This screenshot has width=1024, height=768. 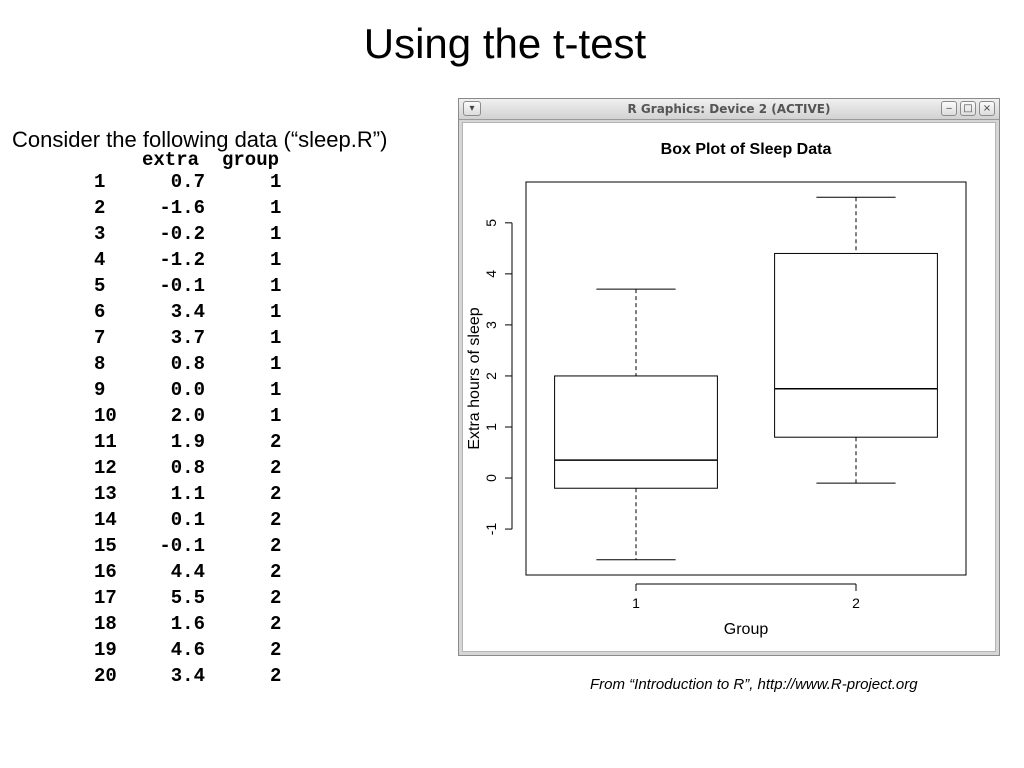 I want to click on row-index: 7, so click(x=100, y=338).